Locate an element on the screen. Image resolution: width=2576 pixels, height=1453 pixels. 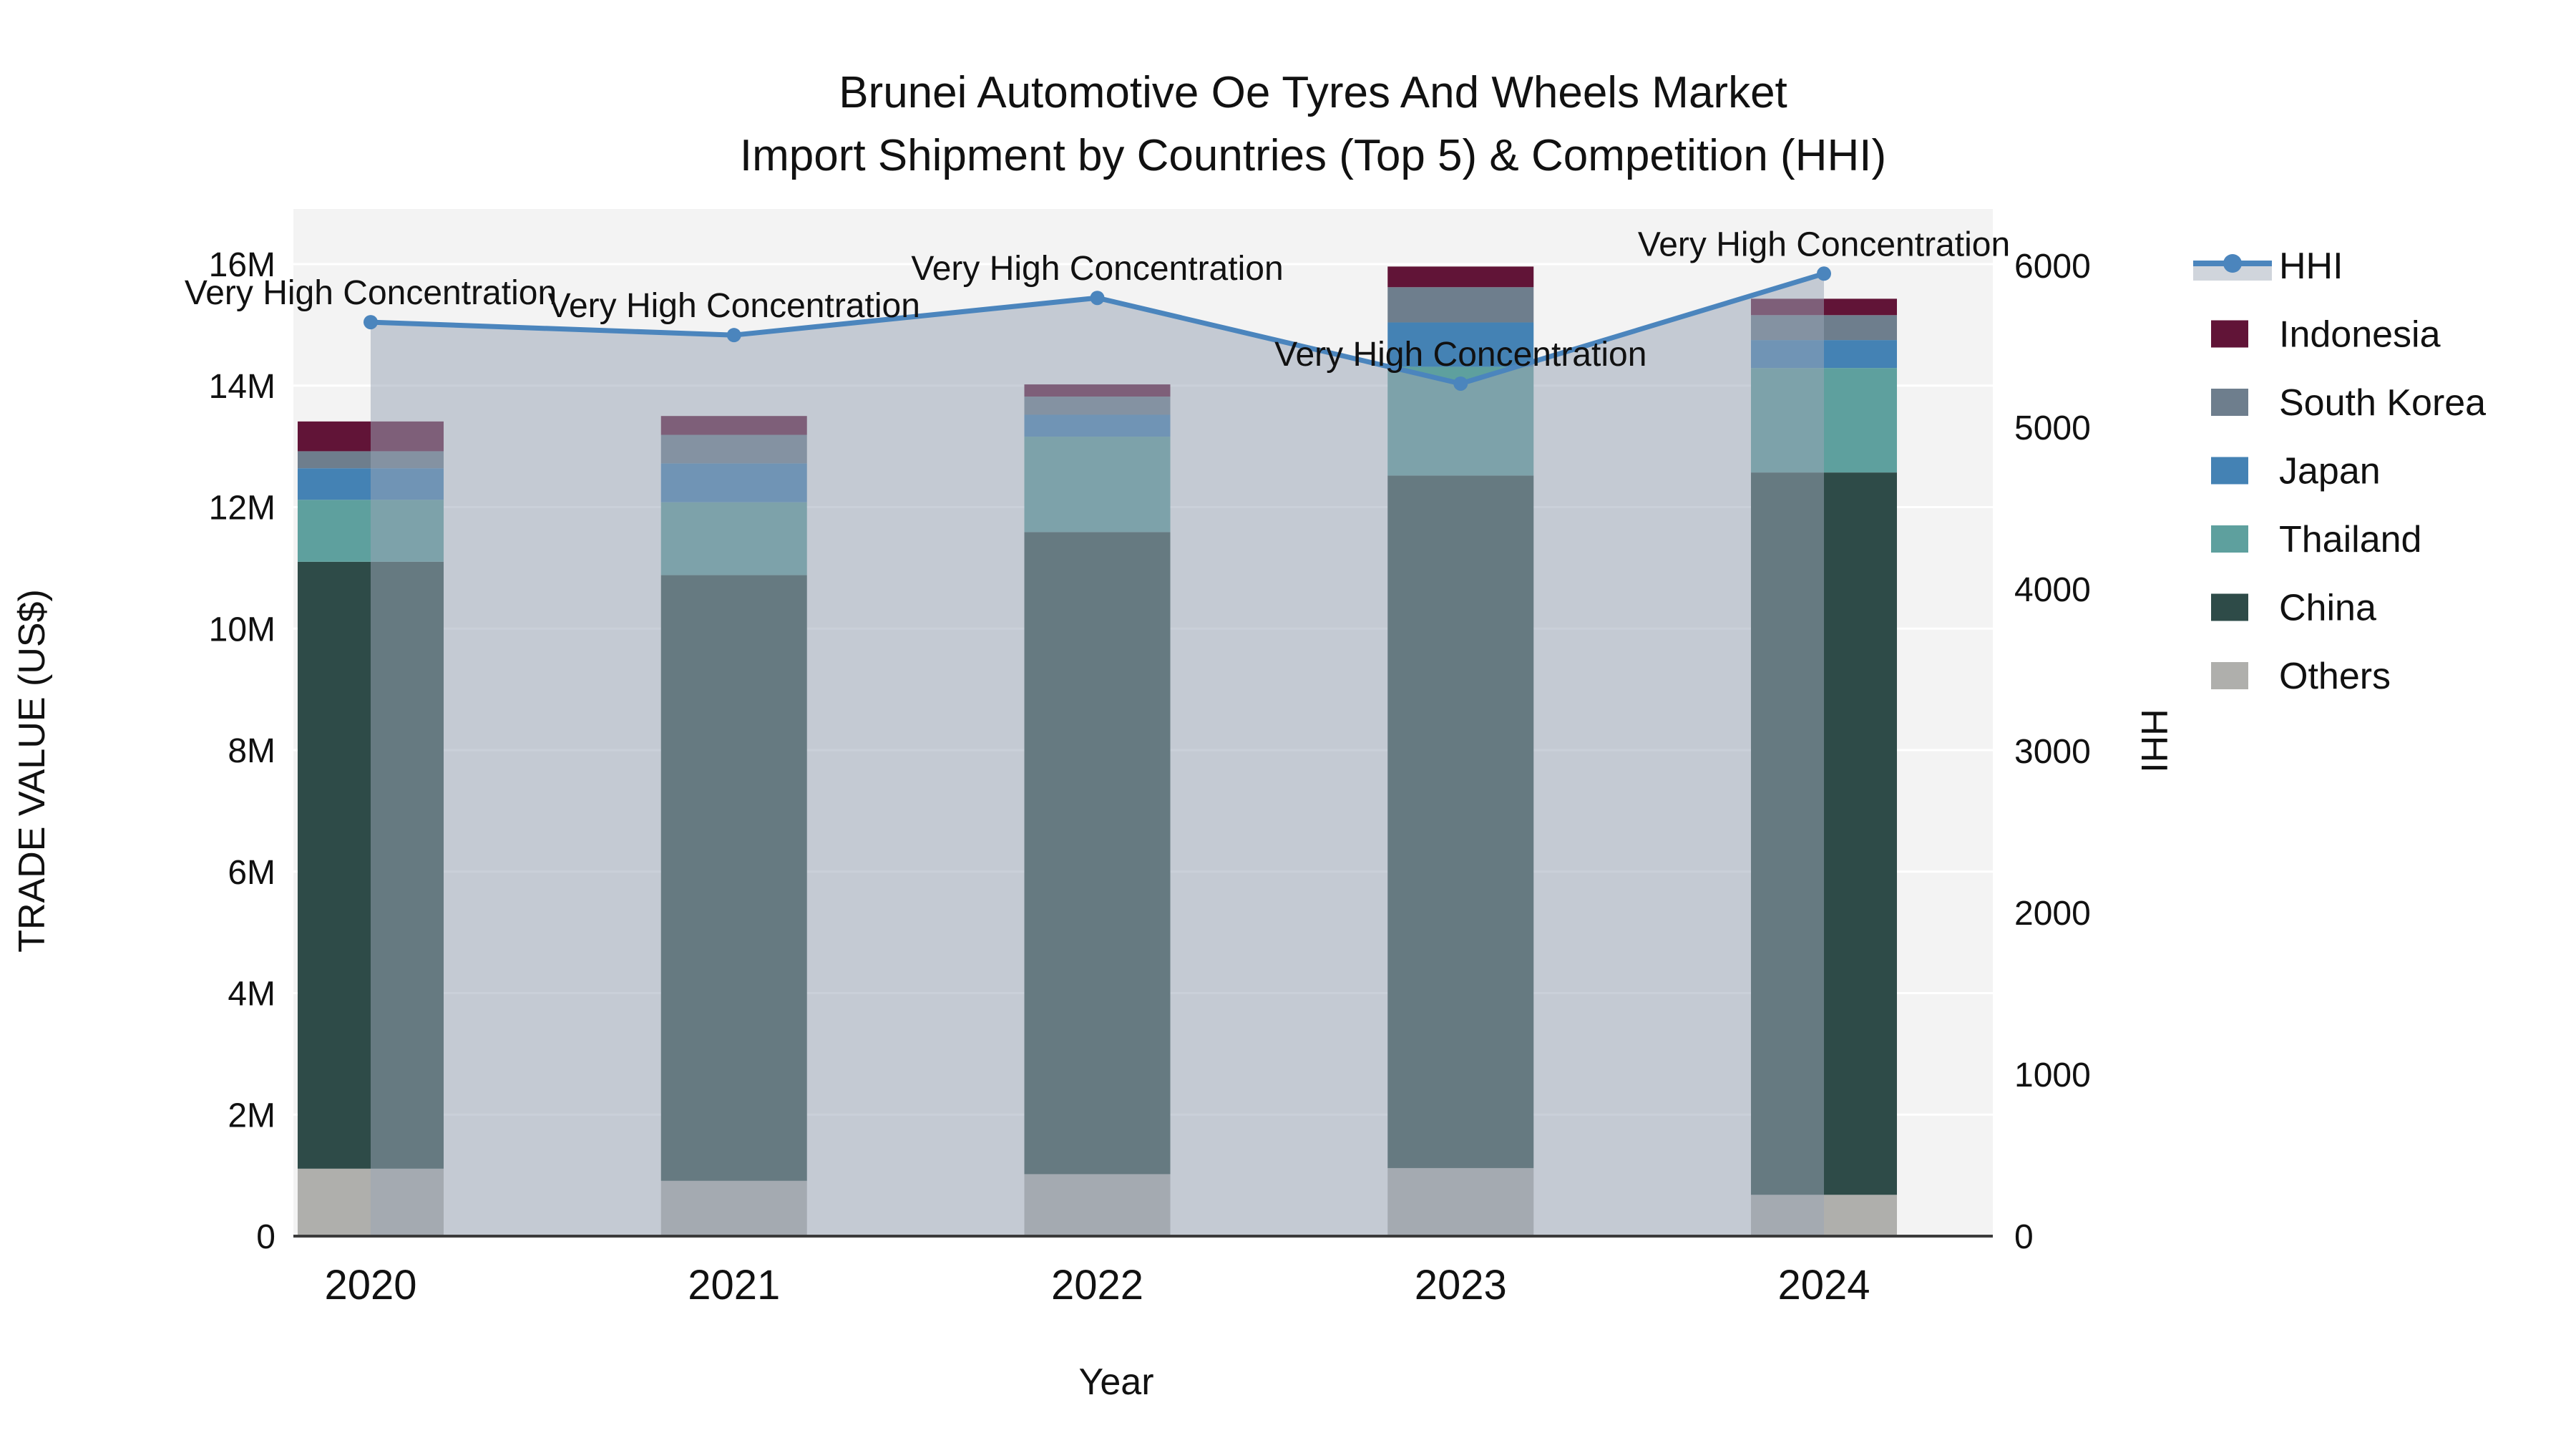
legend-item-thailand: Thailand is located at coordinates (2316, 539).